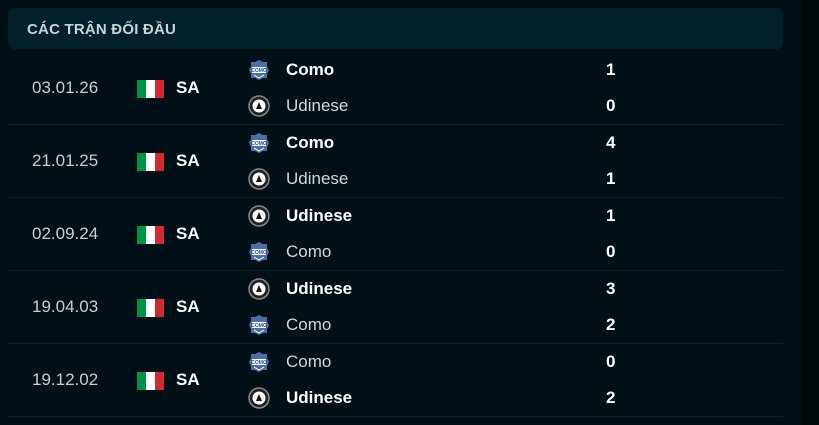 The height and width of the screenshot is (425, 819). I want to click on section-header: CÁC TRẬN ĐỐI ĐẦU, so click(395, 28).